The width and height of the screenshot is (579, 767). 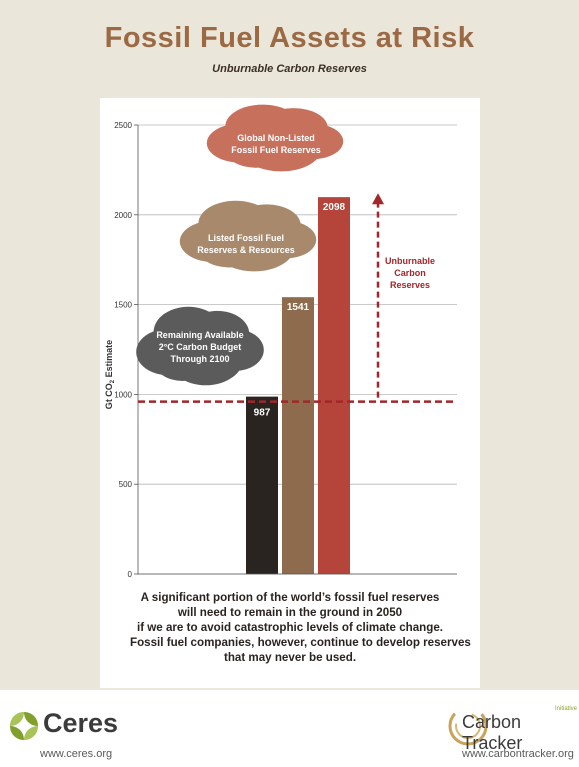 What do you see at coordinates (123, 394) in the screenshot?
I see `y-tick-label: 1000` at bounding box center [123, 394].